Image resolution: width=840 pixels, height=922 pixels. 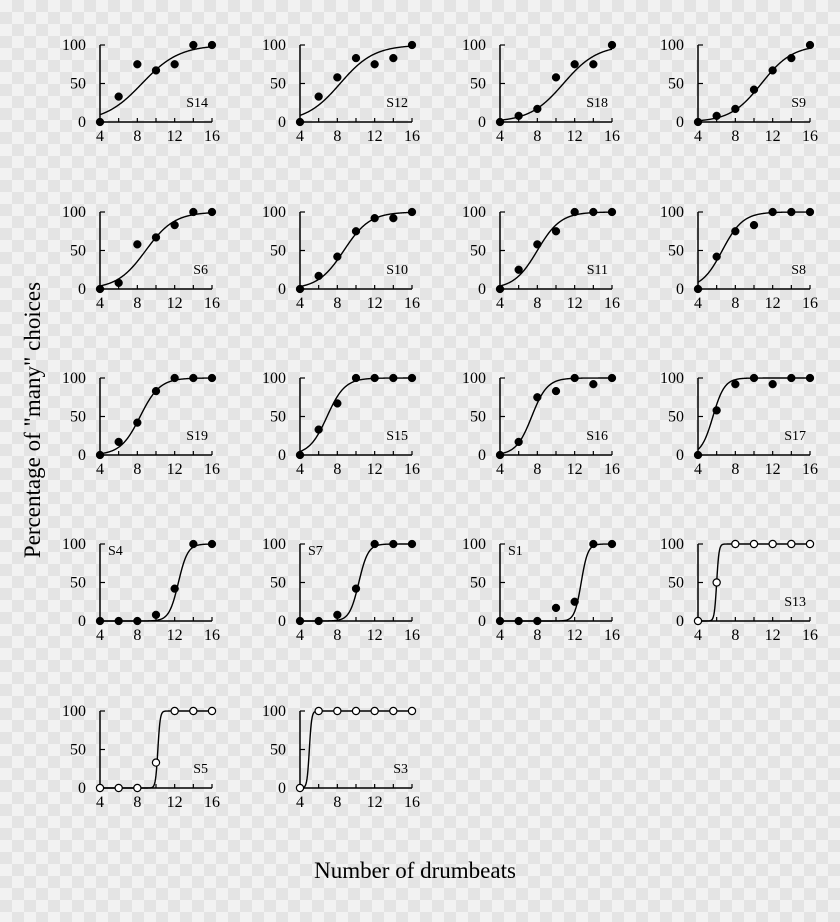 I want to click on panel-s8: 0 50 100 4 8 12 16 S8, so click(x=739, y=258).